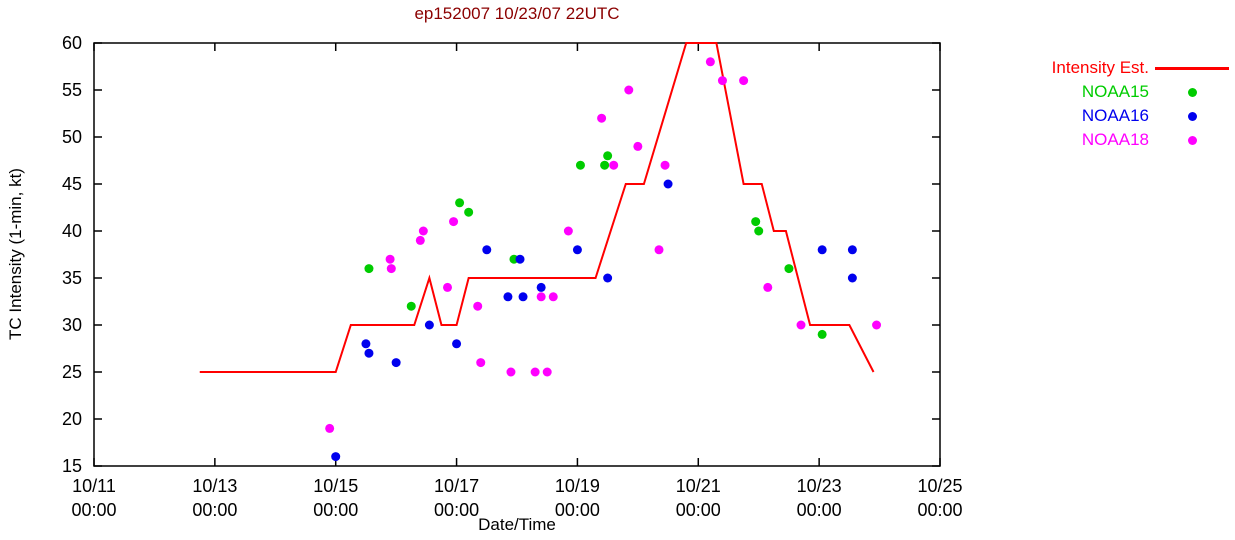  I want to click on legend-label-intensity: Intensity Est., so click(1100, 67).